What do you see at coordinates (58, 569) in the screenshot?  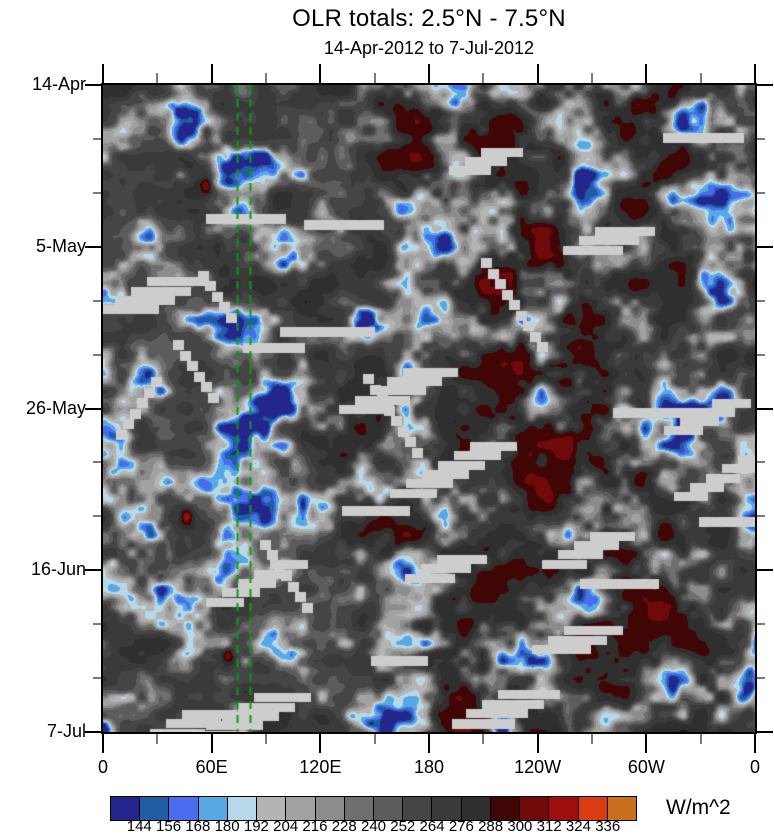 I see `y-axis-tick-label: 16-Jun` at bounding box center [58, 569].